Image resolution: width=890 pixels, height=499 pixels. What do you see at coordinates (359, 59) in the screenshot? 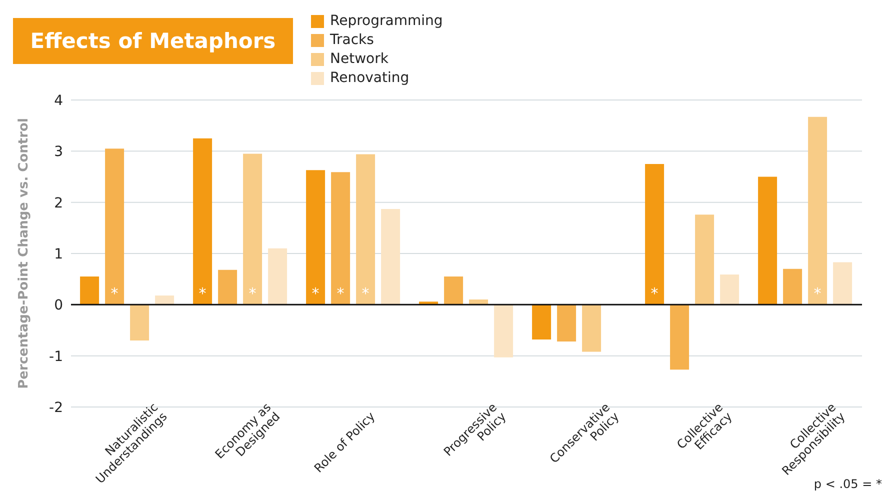
I see `legend-label: Network` at bounding box center [359, 59].